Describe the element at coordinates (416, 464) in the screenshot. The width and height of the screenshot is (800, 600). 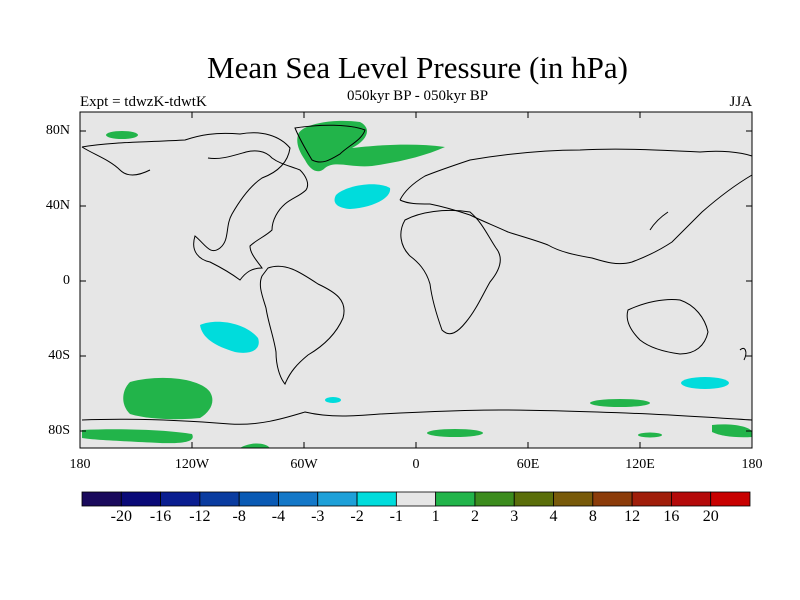
I see `lon-label-0: 0` at that location.